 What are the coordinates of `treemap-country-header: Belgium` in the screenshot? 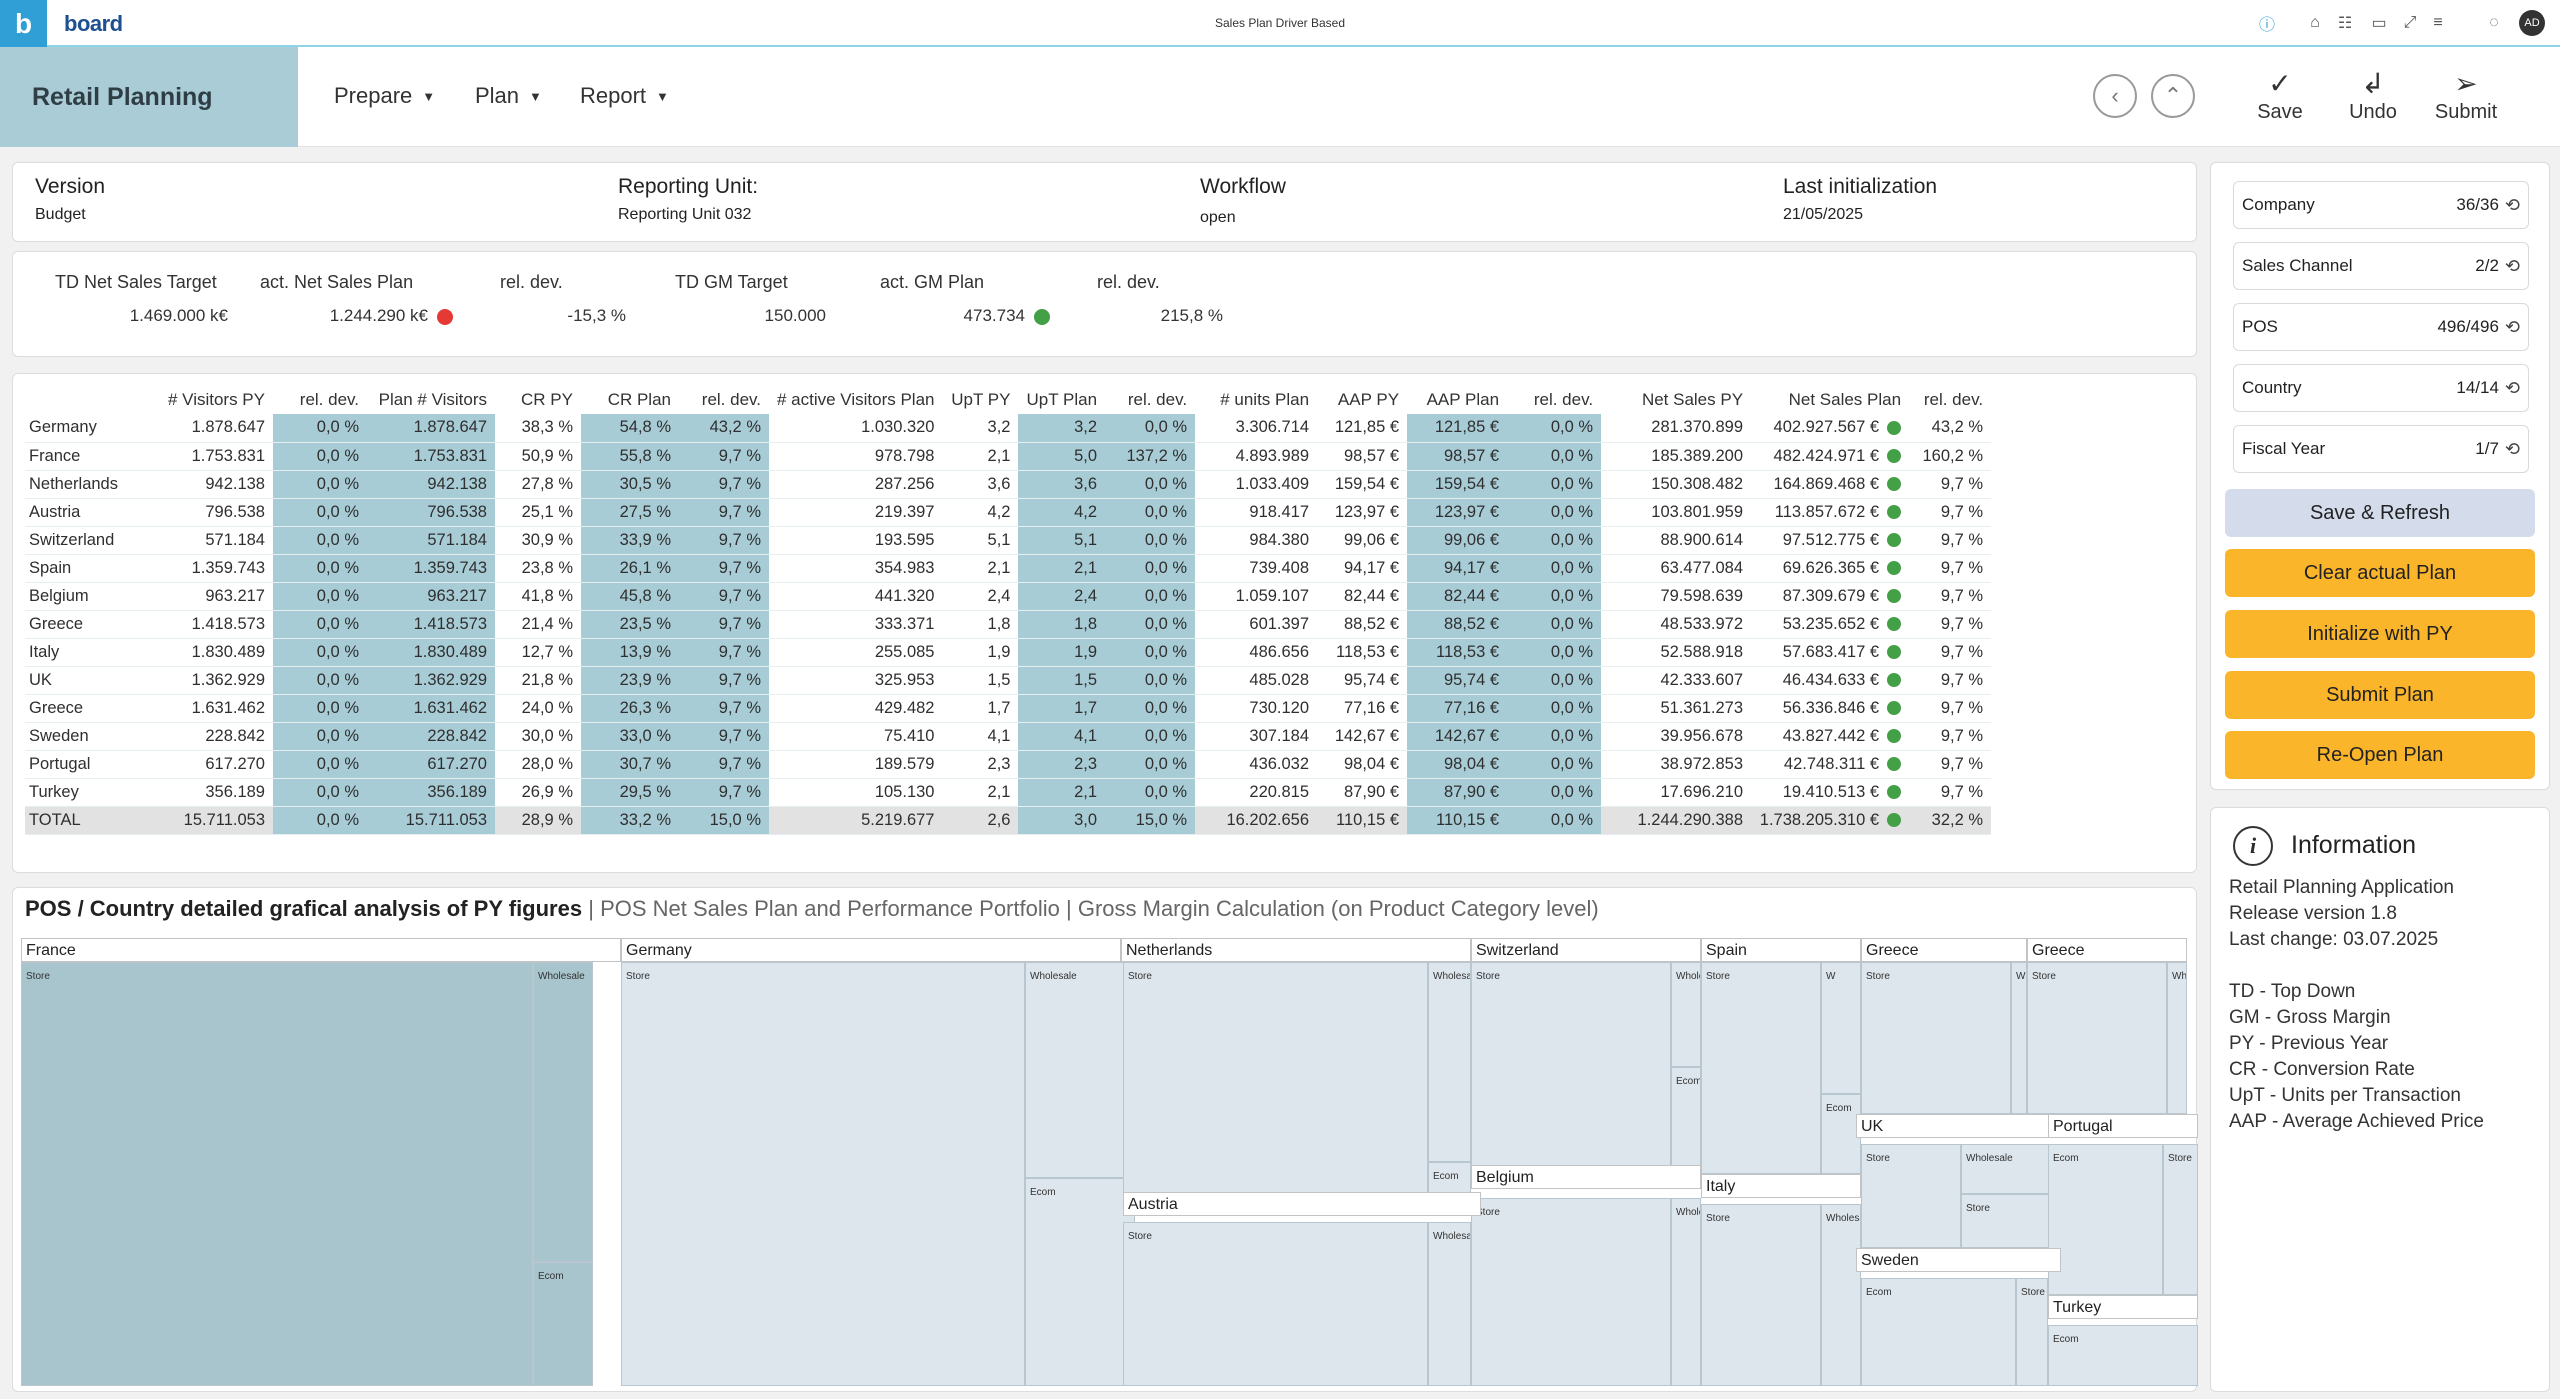 It's located at (1586, 1177).